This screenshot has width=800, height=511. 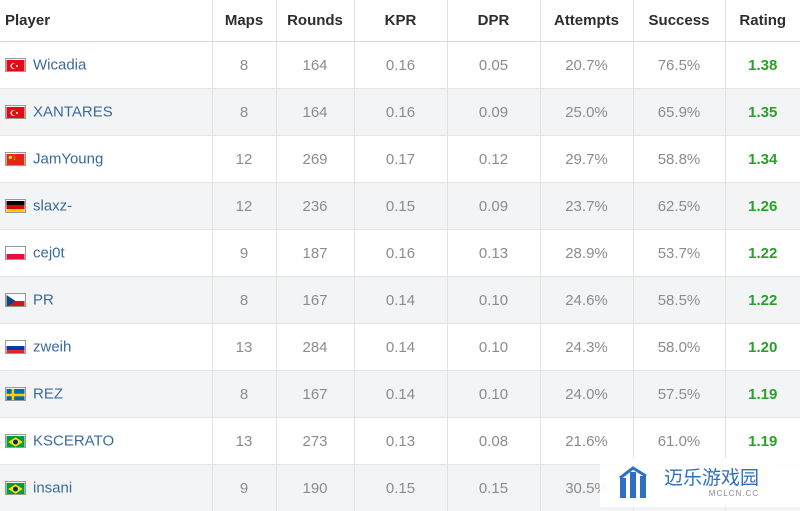 What do you see at coordinates (679, 65) in the screenshot?
I see `success-cell: 76.5%` at bounding box center [679, 65].